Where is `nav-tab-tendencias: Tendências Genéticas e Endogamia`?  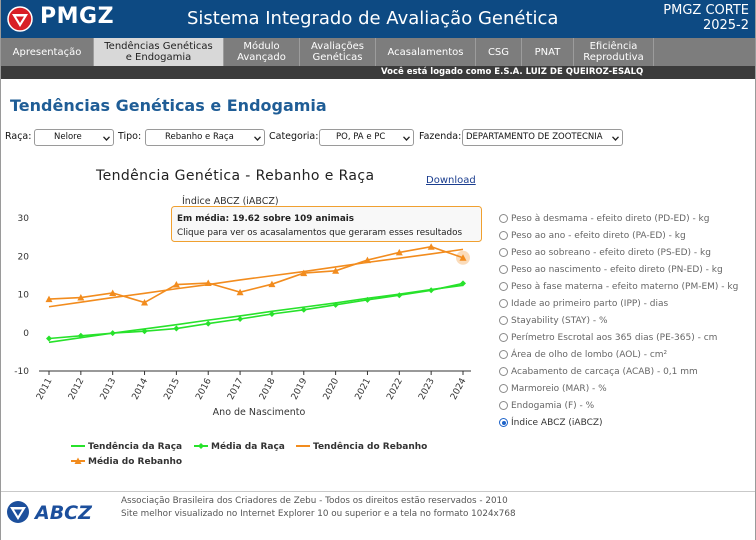 nav-tab-tendencias: Tendências Genéticas e Endogamia is located at coordinates (159, 52).